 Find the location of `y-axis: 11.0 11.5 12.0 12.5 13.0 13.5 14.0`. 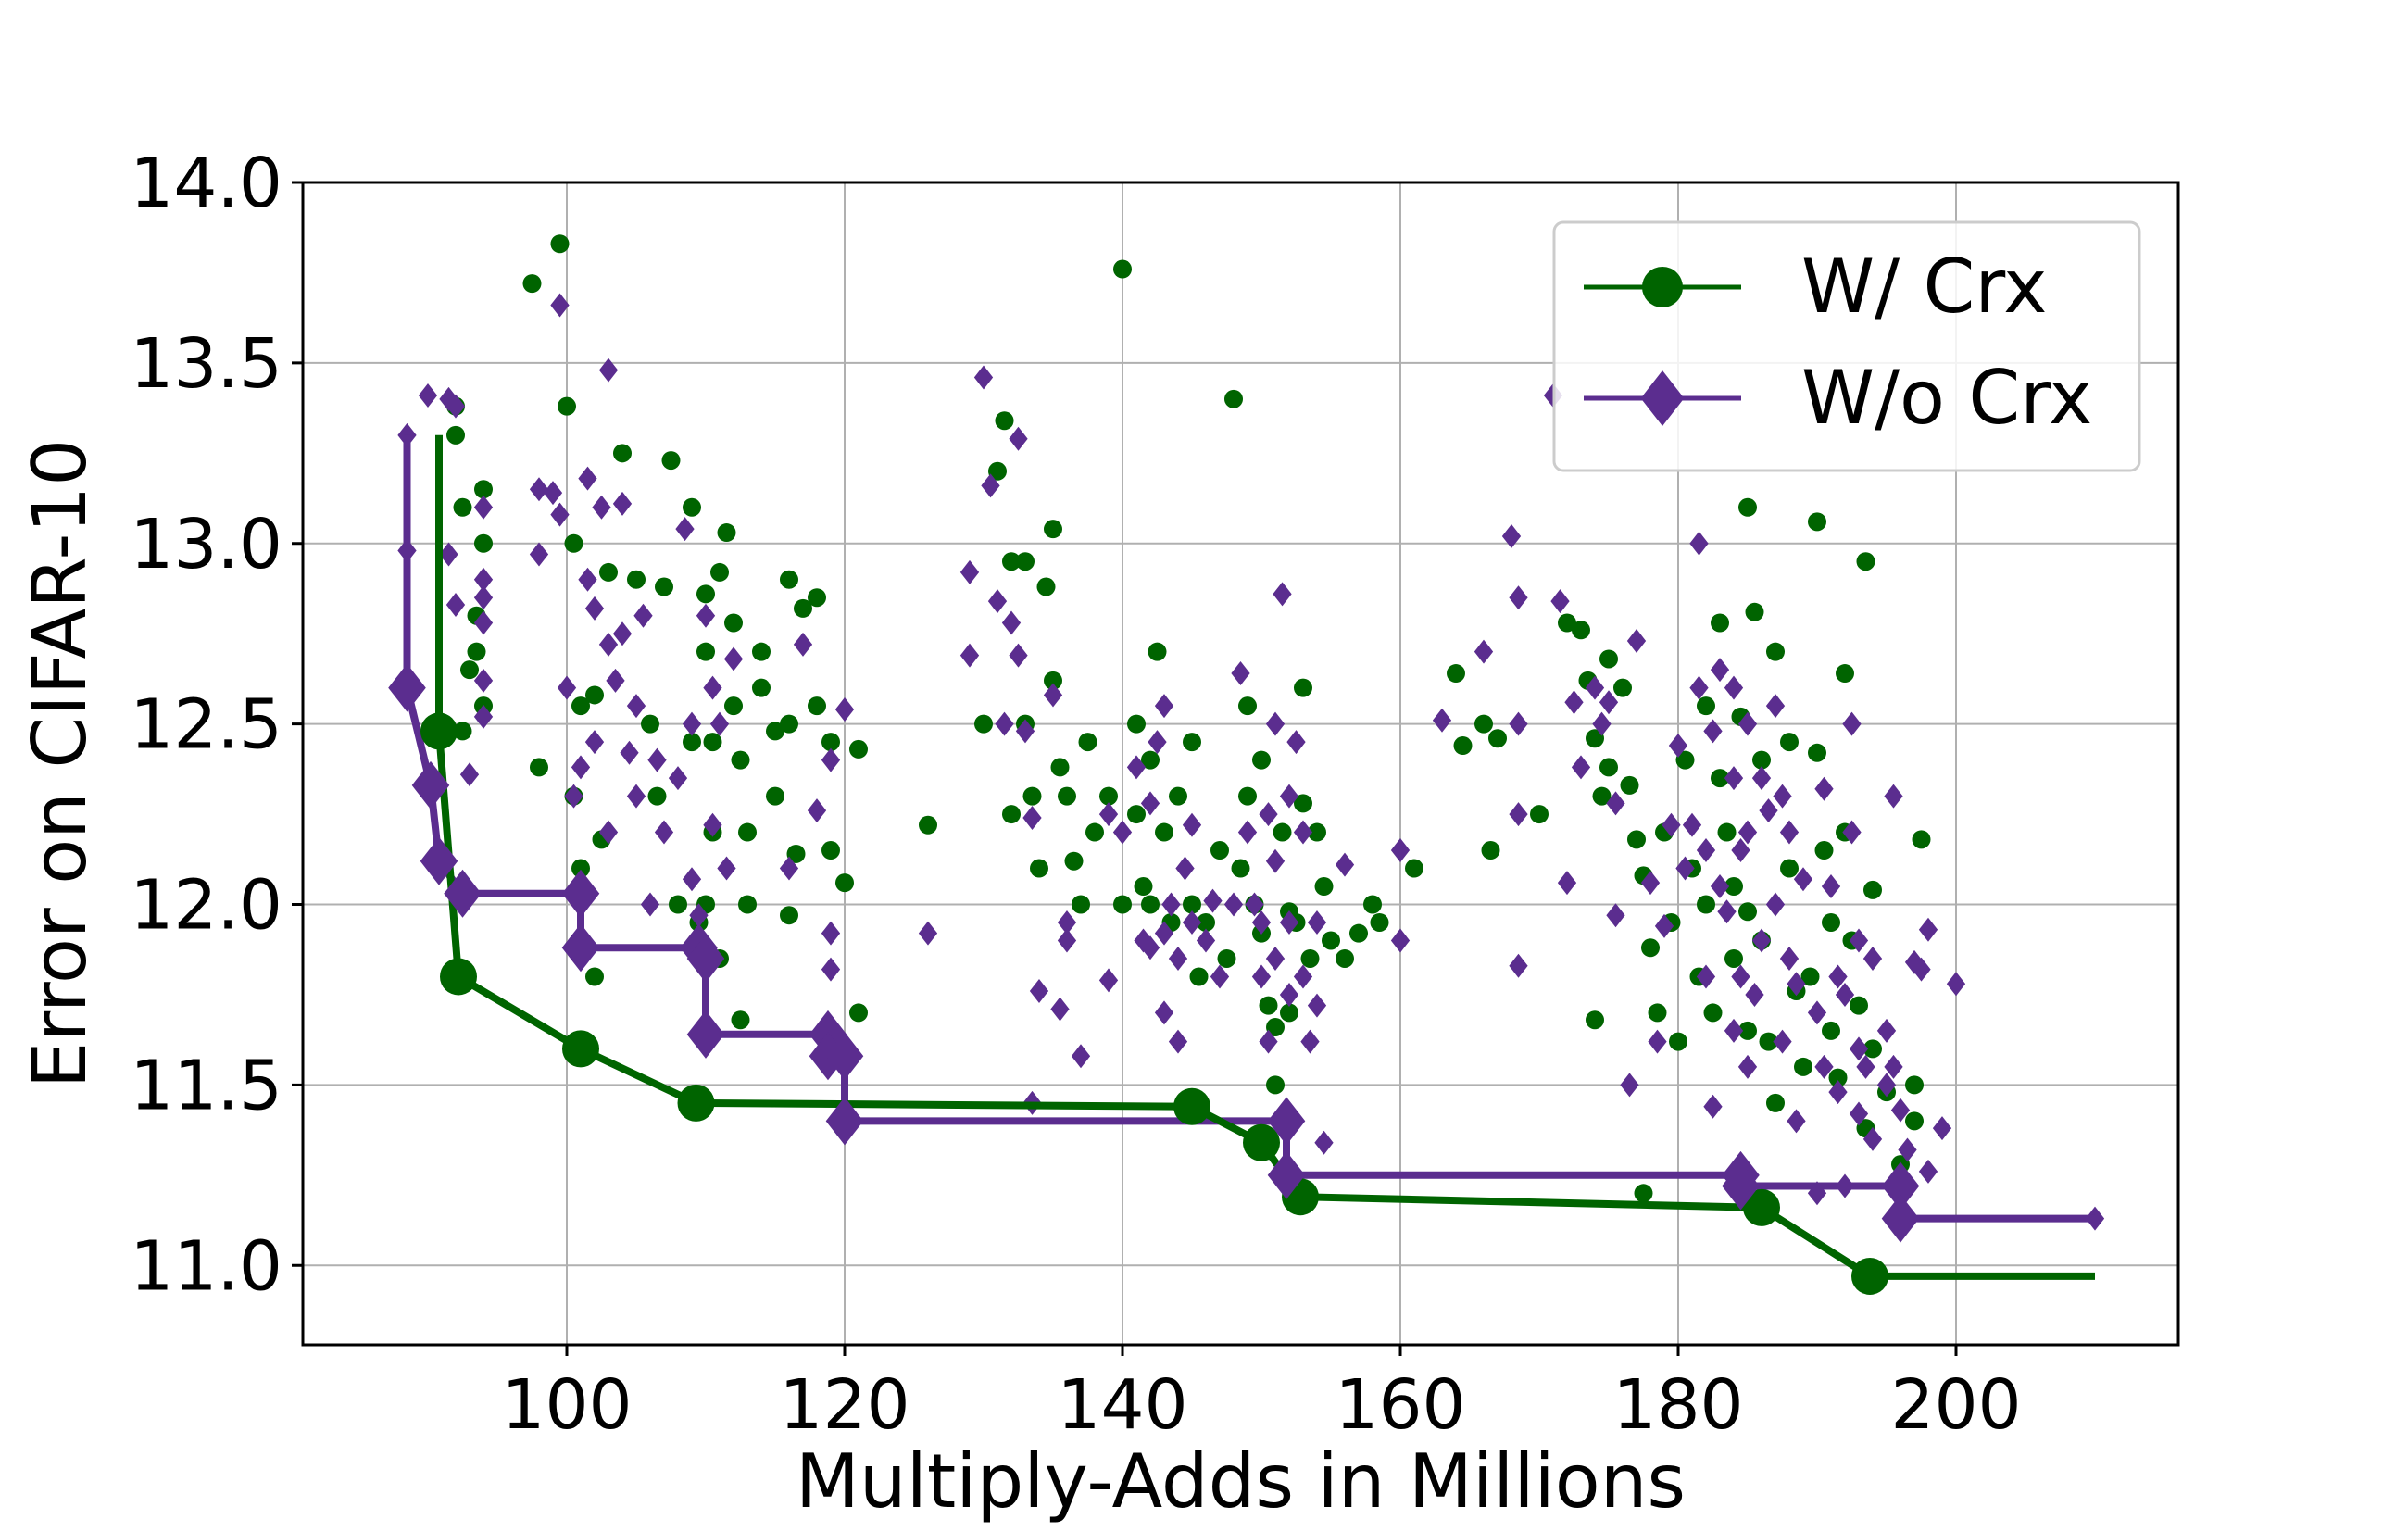

y-axis: 11.0 11.5 12.0 12.5 13.0 13.5 14.0 is located at coordinates (216, 725).